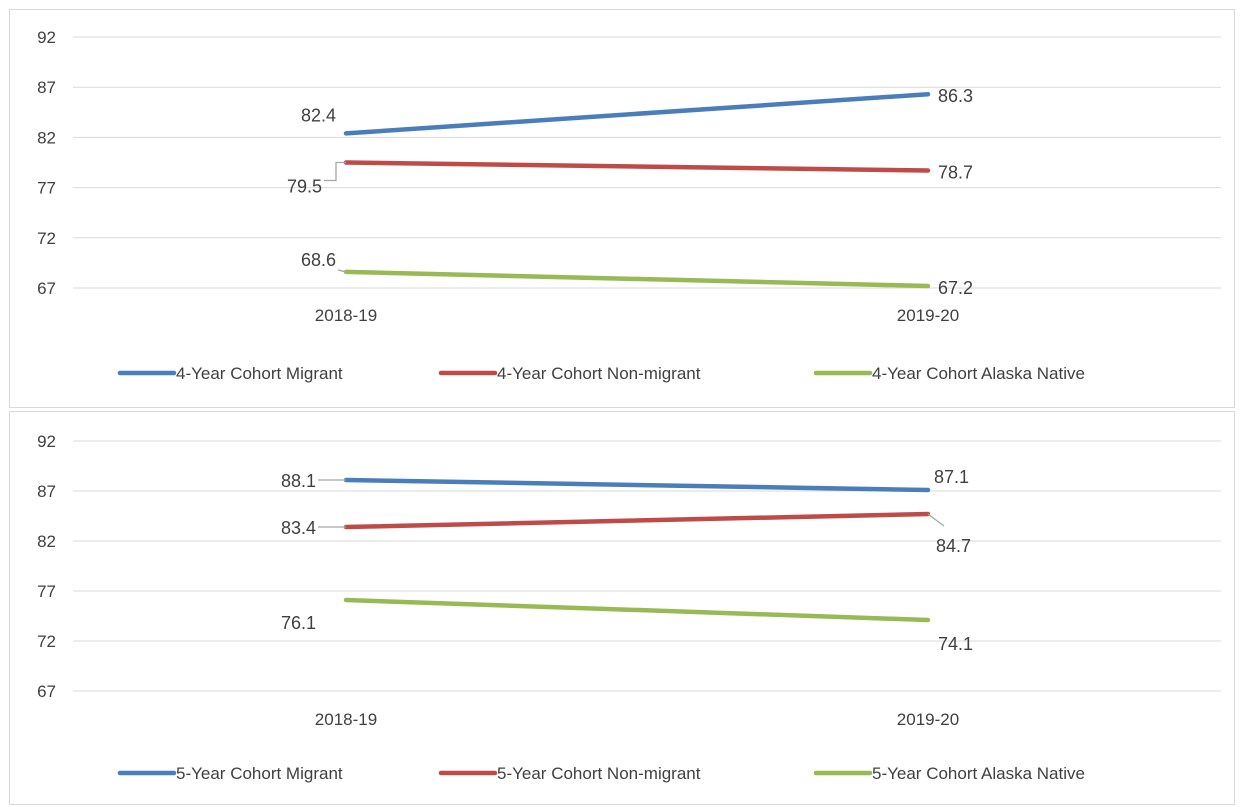 This screenshot has width=1244, height=807. I want to click on data-label: 68.6, so click(318, 260).